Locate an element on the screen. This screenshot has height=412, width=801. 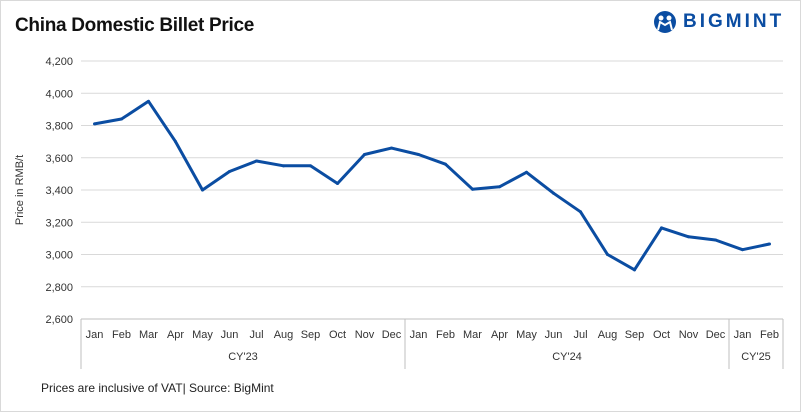
logo-text: BIGMINT is located at coordinates (734, 21).